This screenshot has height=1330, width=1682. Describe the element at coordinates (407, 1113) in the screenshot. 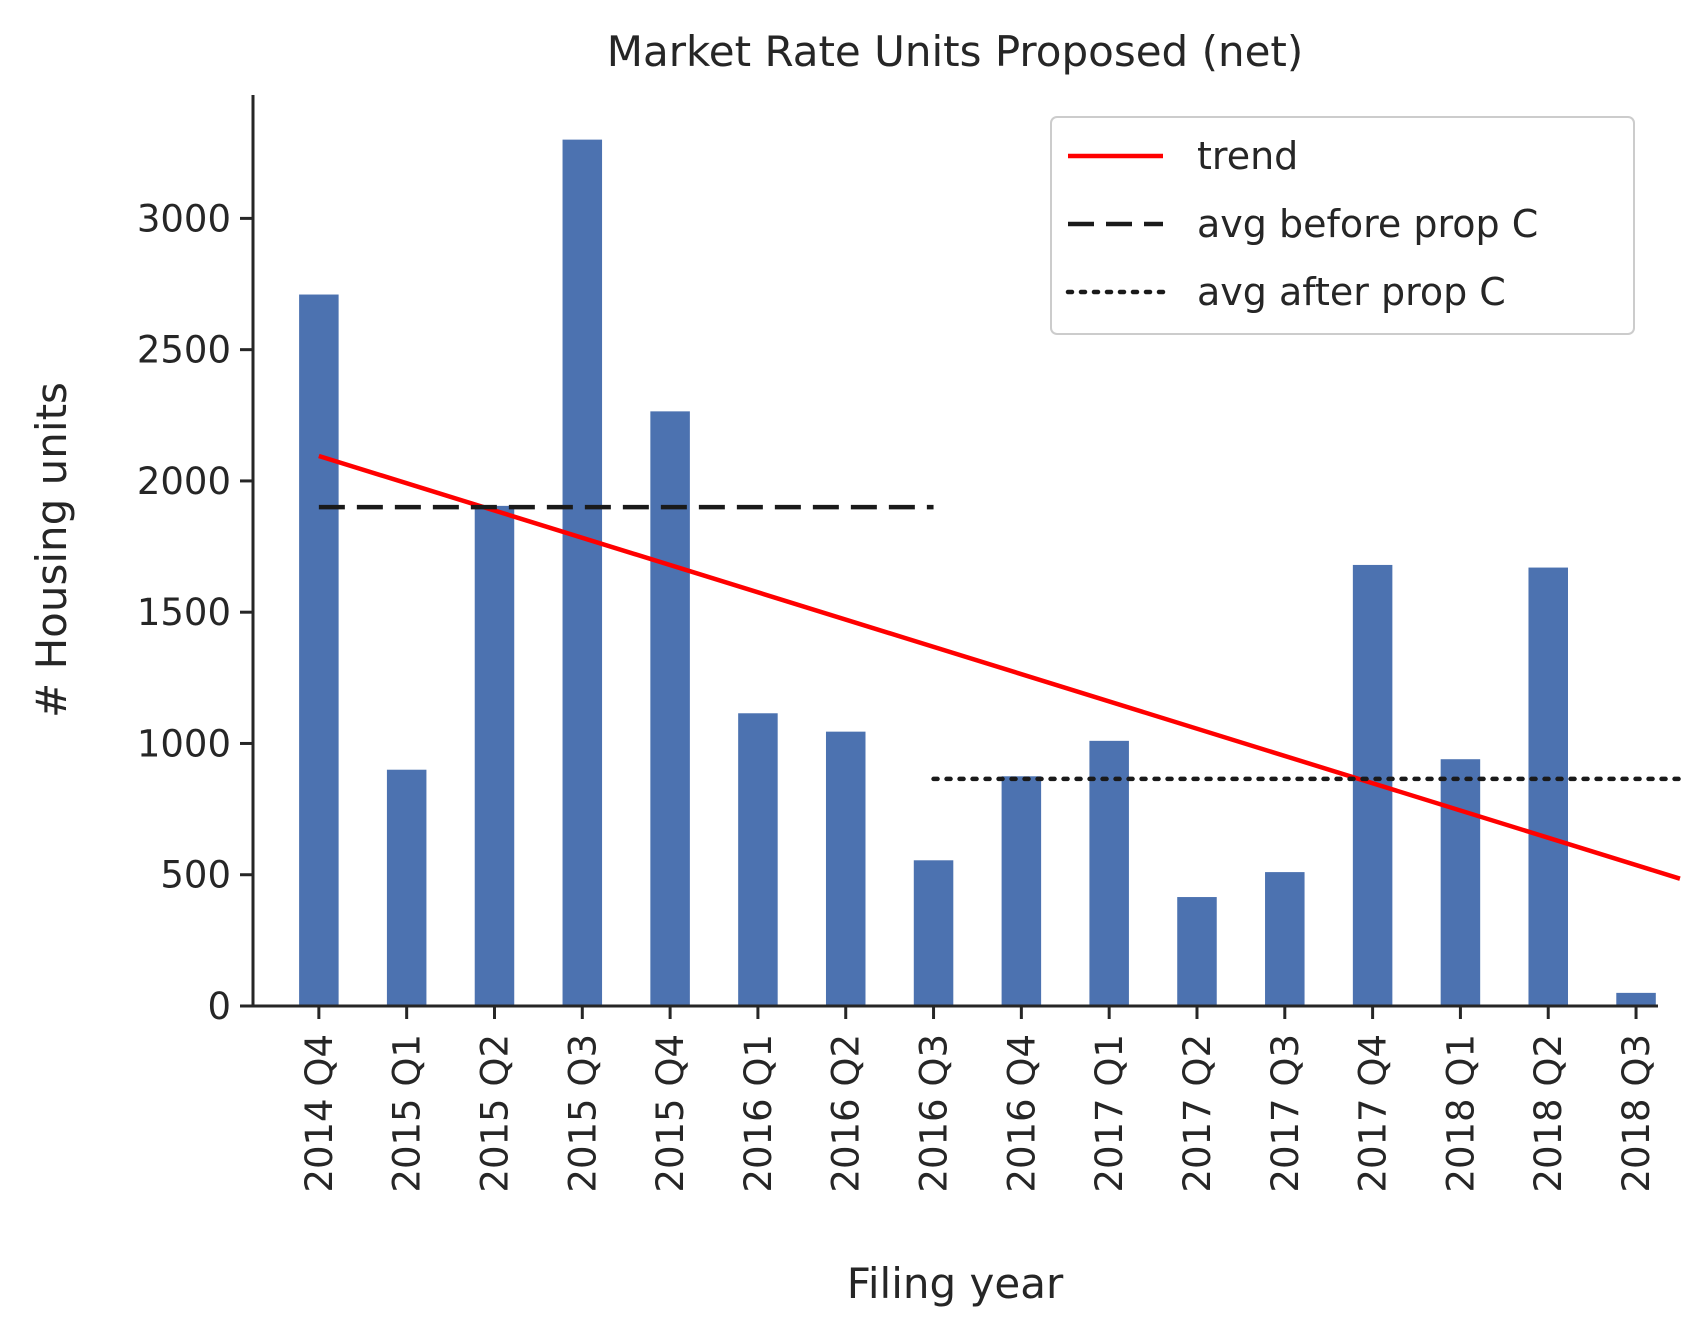

I see `x-tick-label: 2015 Q1` at that location.